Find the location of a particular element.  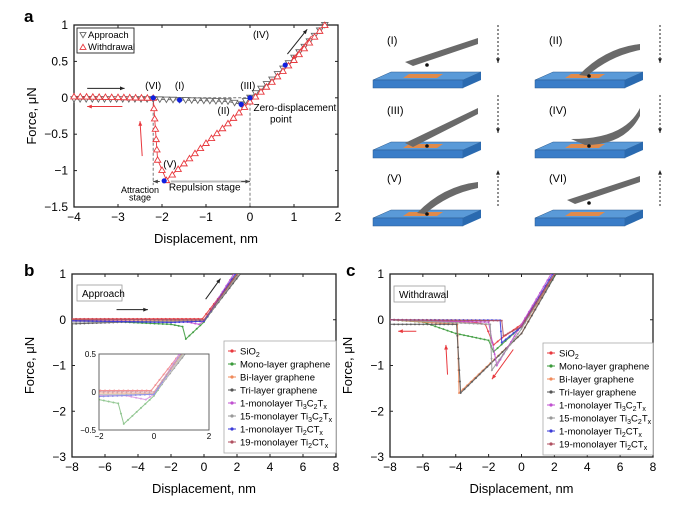

legend-marker is located at coordinates (232, 442).